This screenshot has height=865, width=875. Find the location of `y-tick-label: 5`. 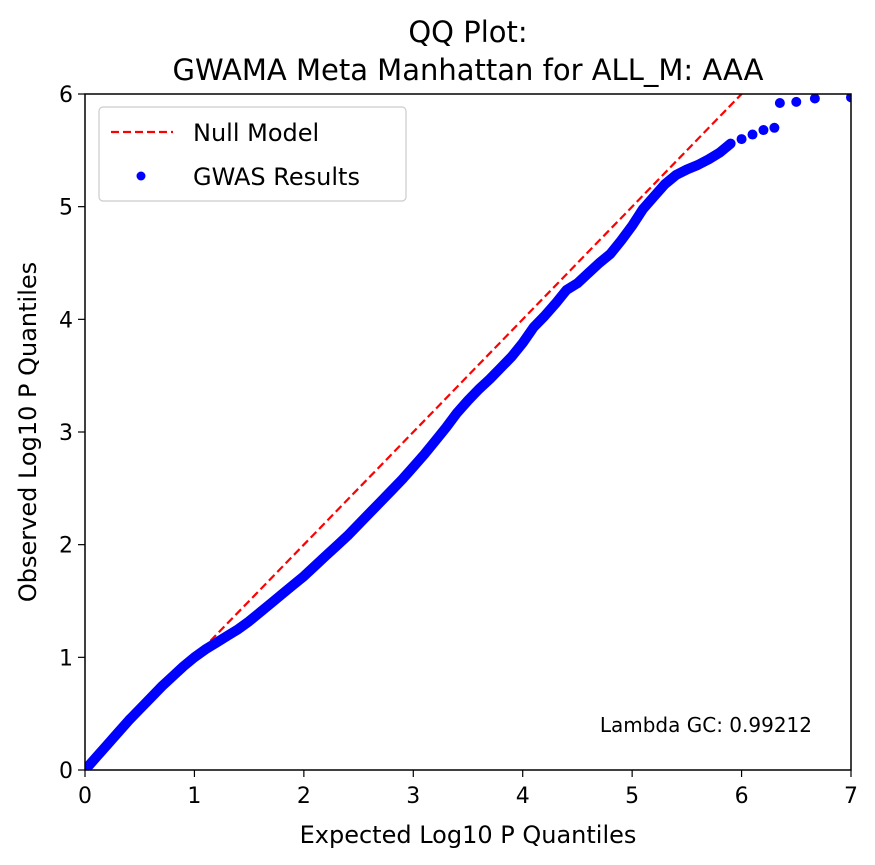

y-tick-label: 5 is located at coordinates (66, 208).